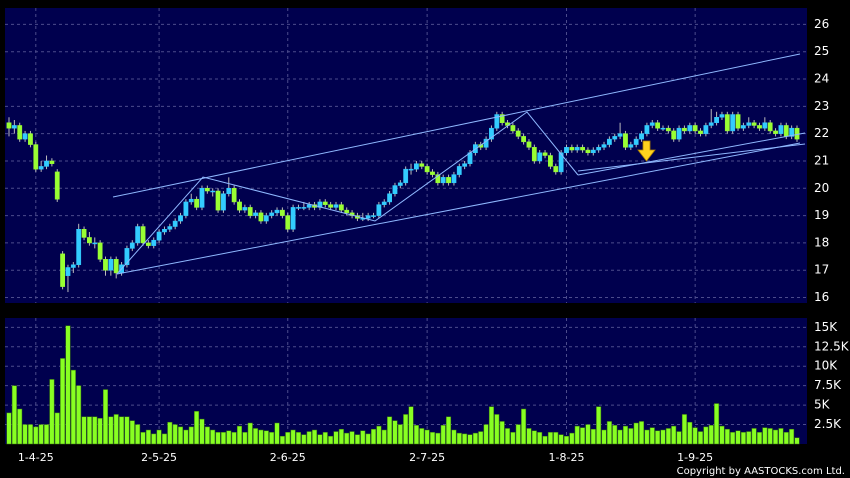  I want to click on x-tick-label: 1-9-25, so click(695, 457).